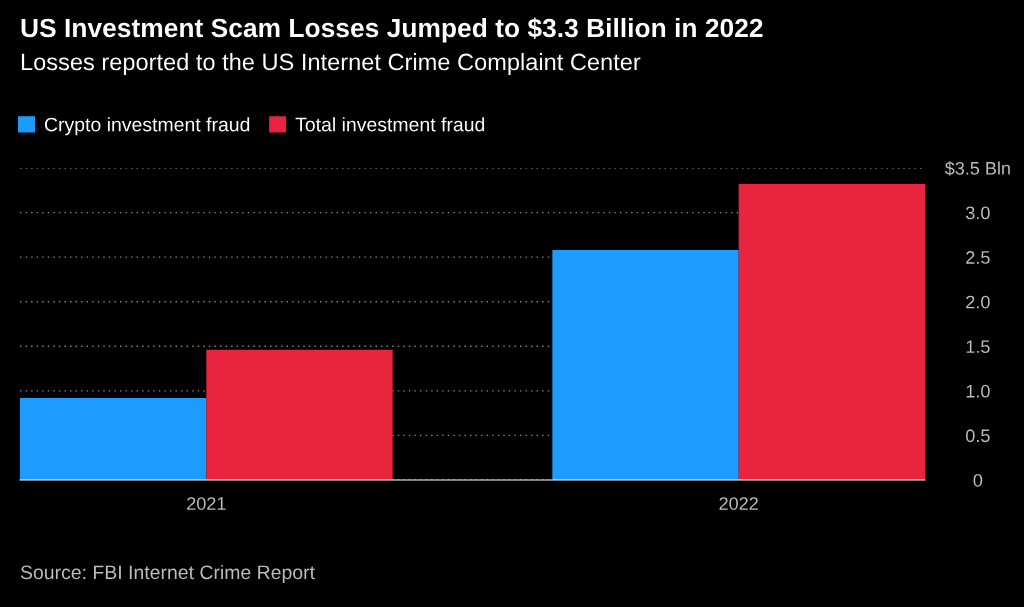  What do you see at coordinates (978, 257) in the screenshot?
I see `y-tick-label: 2.5` at bounding box center [978, 257].